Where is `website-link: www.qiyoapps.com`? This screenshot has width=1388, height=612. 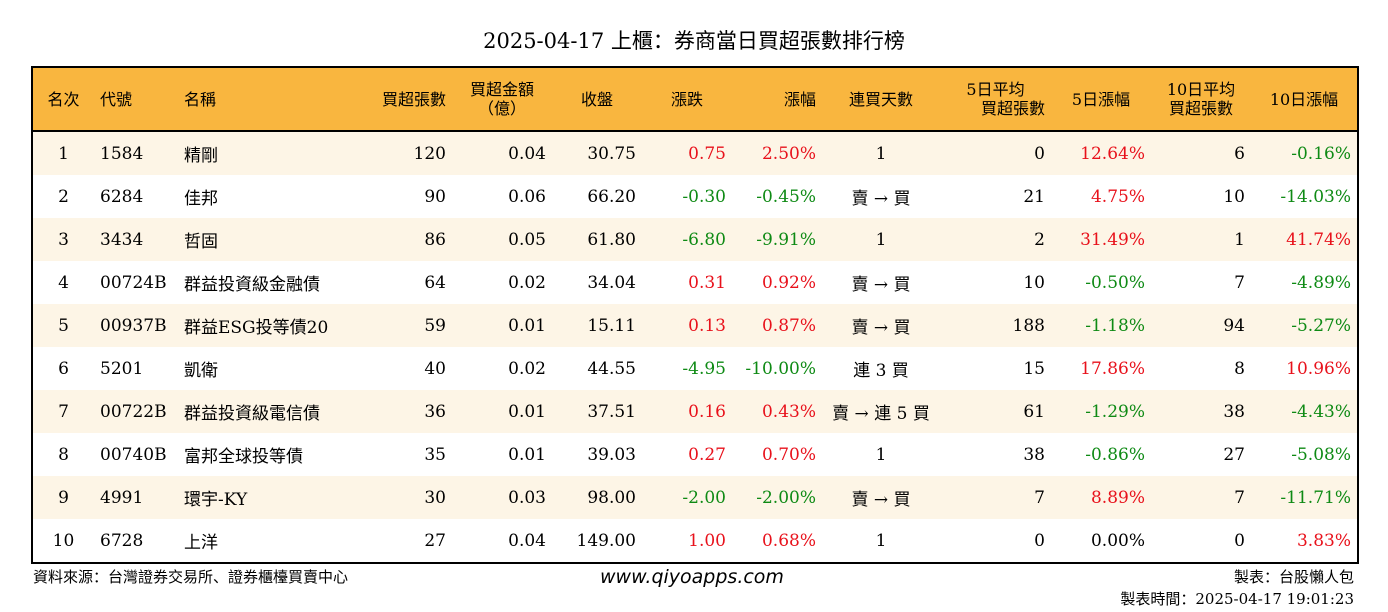 website-link: www.qiyoapps.com is located at coordinates (692, 577).